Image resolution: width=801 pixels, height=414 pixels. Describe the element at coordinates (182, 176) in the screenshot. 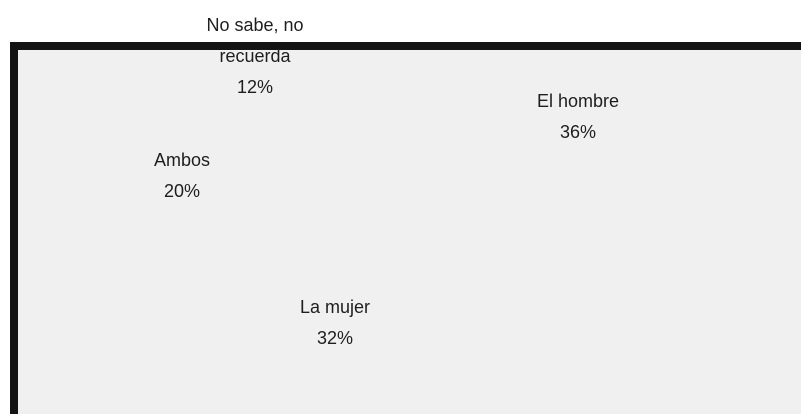

I see `data-label: Ambos 20%` at that location.